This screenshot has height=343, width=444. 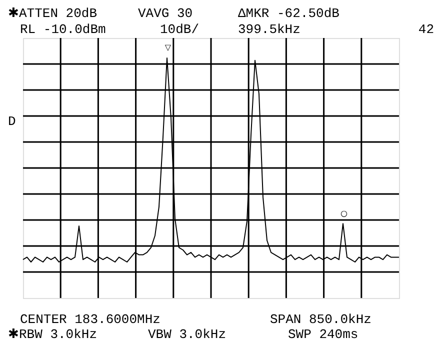 What do you see at coordinates (12, 121) in the screenshot?
I see `text: D` at bounding box center [12, 121].